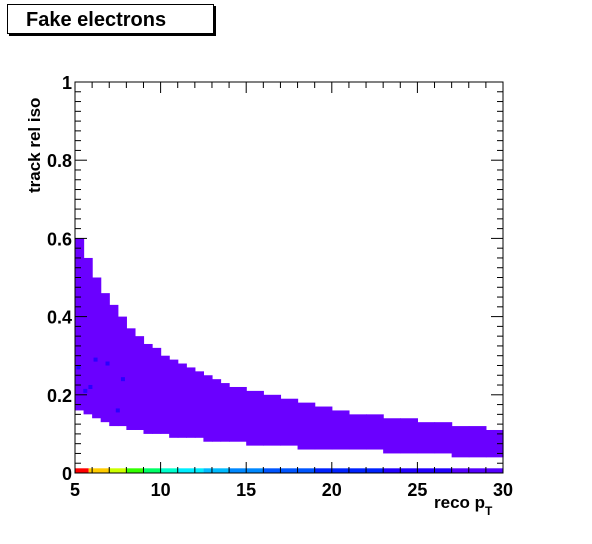 The height and width of the screenshot is (544, 592). Describe the element at coordinates (67, 474) in the screenshot. I see `y-tick-label: 0` at that location.